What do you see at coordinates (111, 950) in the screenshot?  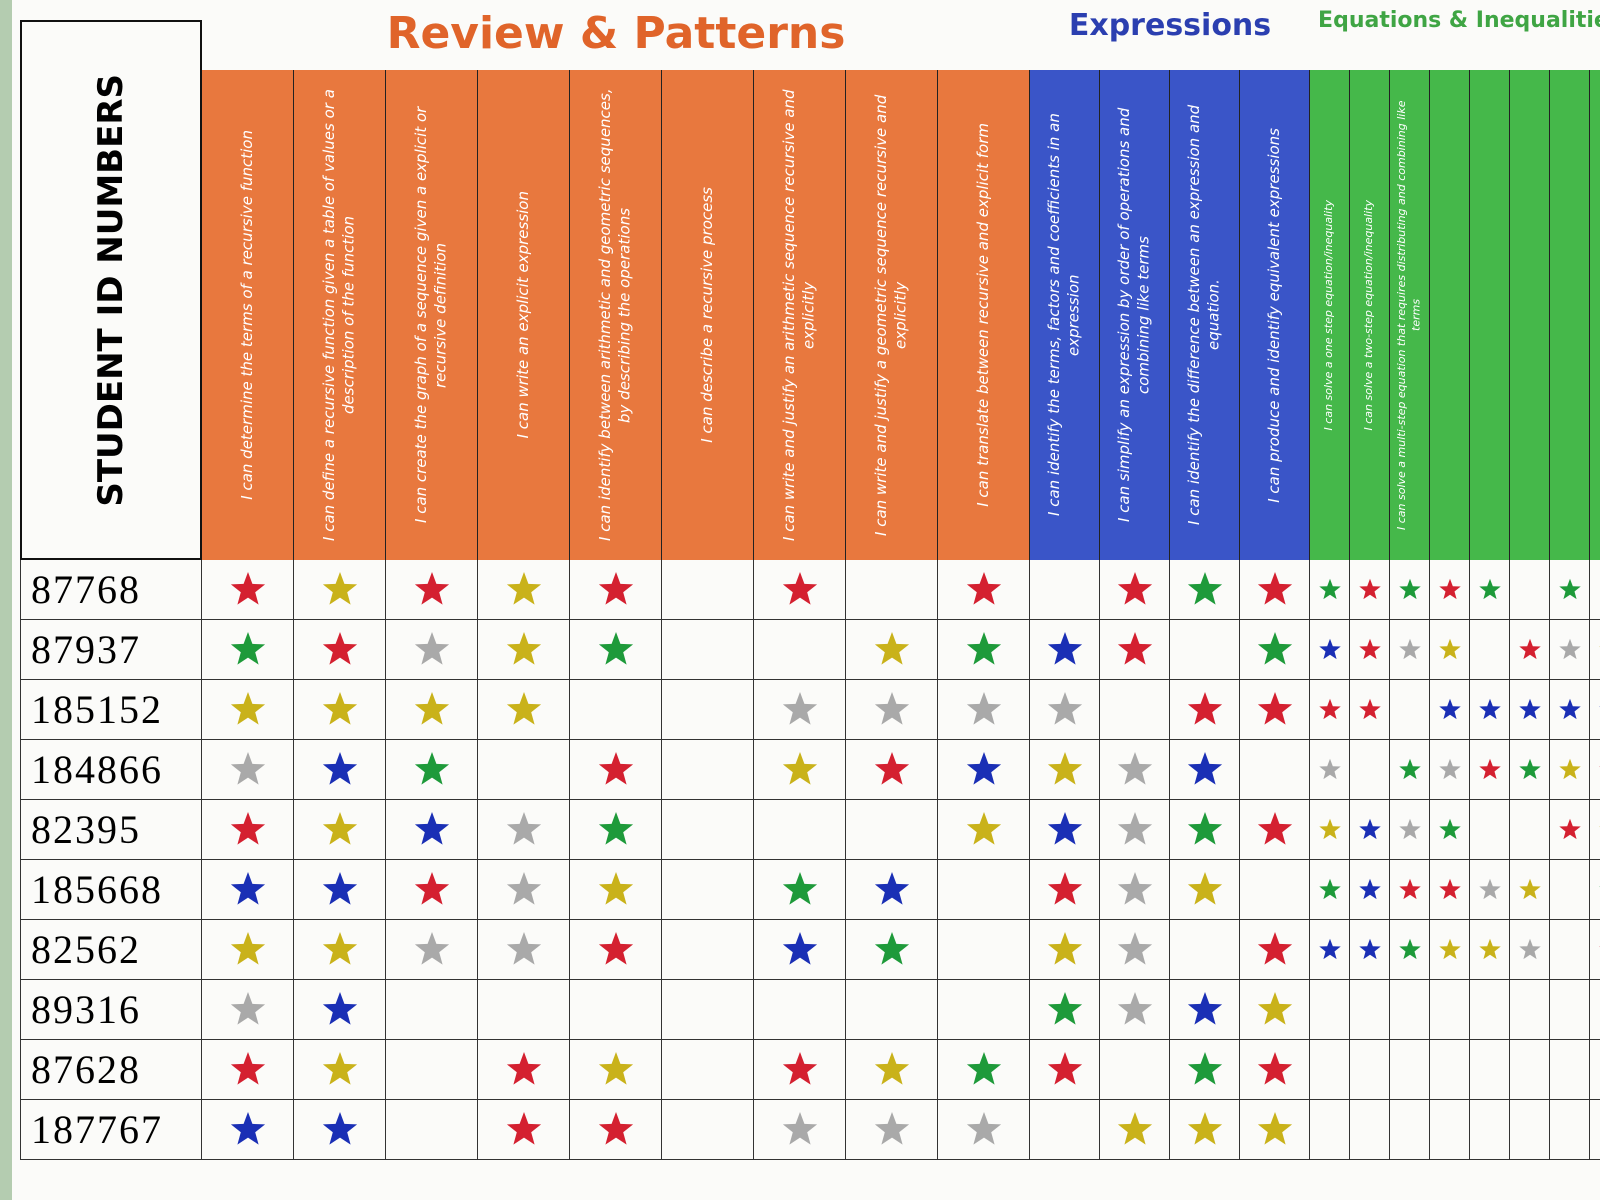 I see `student-id: 82562` at bounding box center [111, 950].